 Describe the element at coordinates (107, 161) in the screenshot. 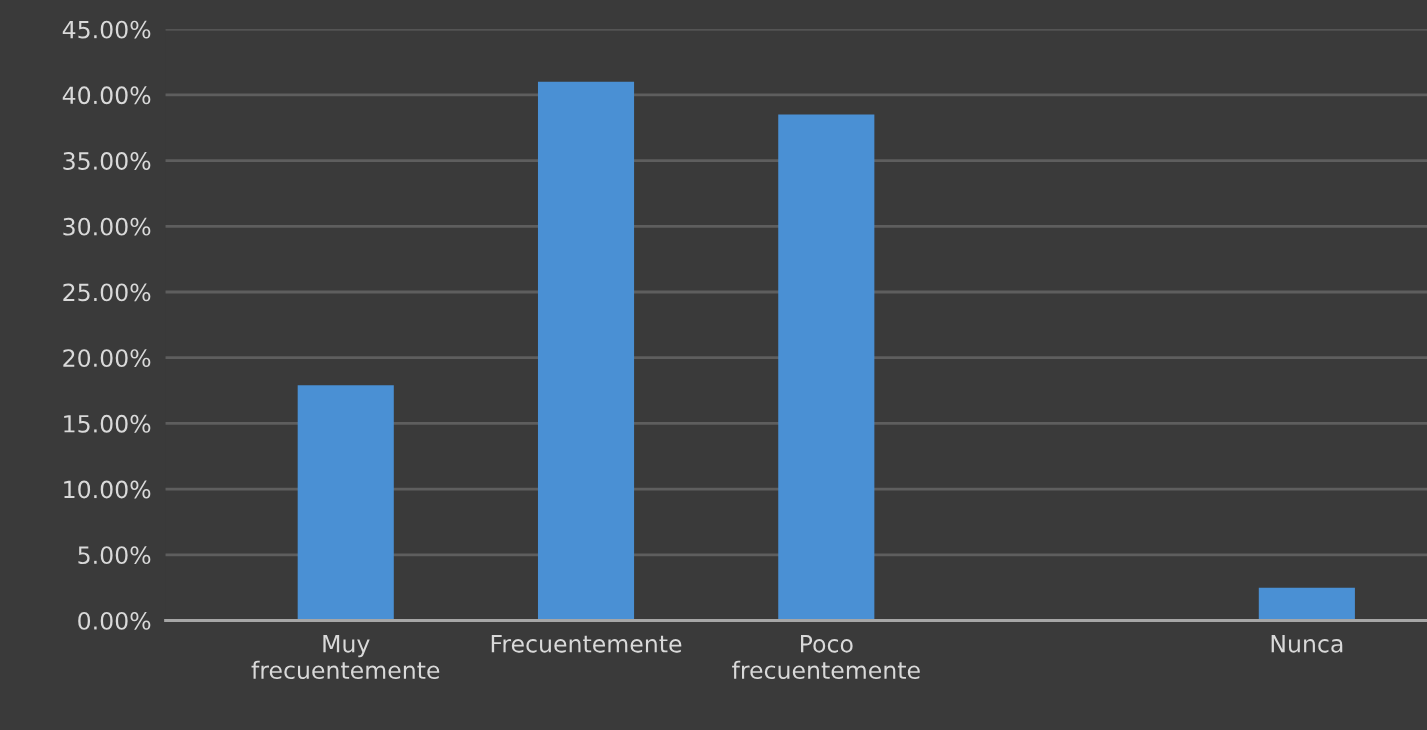

I see `y-tick-label: 35.00%` at that location.